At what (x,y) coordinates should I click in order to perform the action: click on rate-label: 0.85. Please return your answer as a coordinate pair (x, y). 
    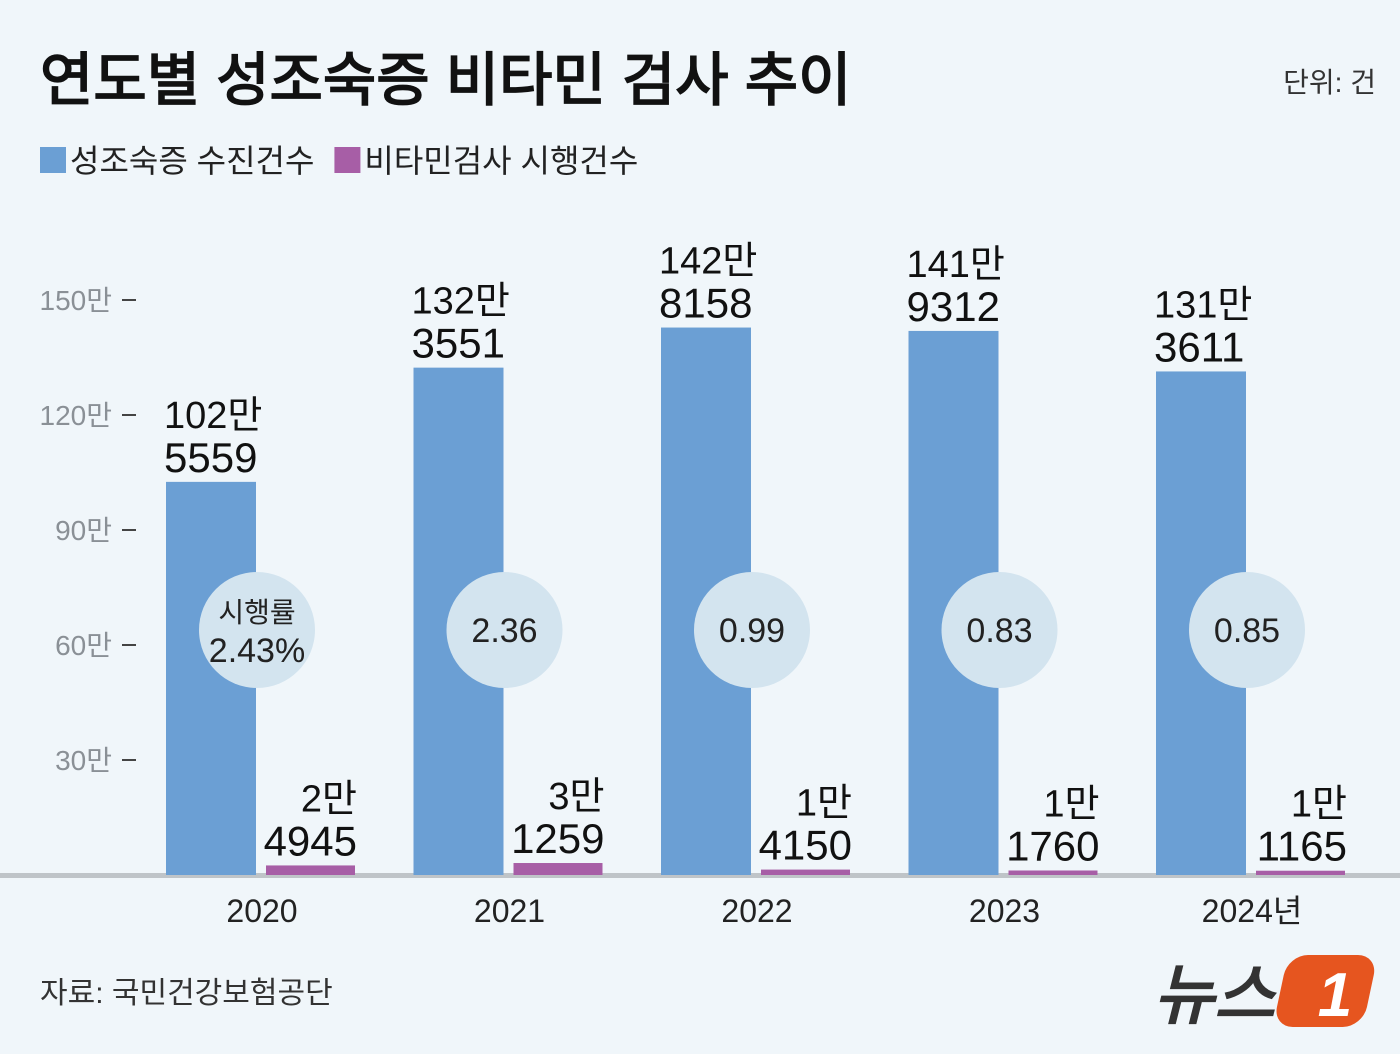
    Looking at the image, I should click on (1247, 631).